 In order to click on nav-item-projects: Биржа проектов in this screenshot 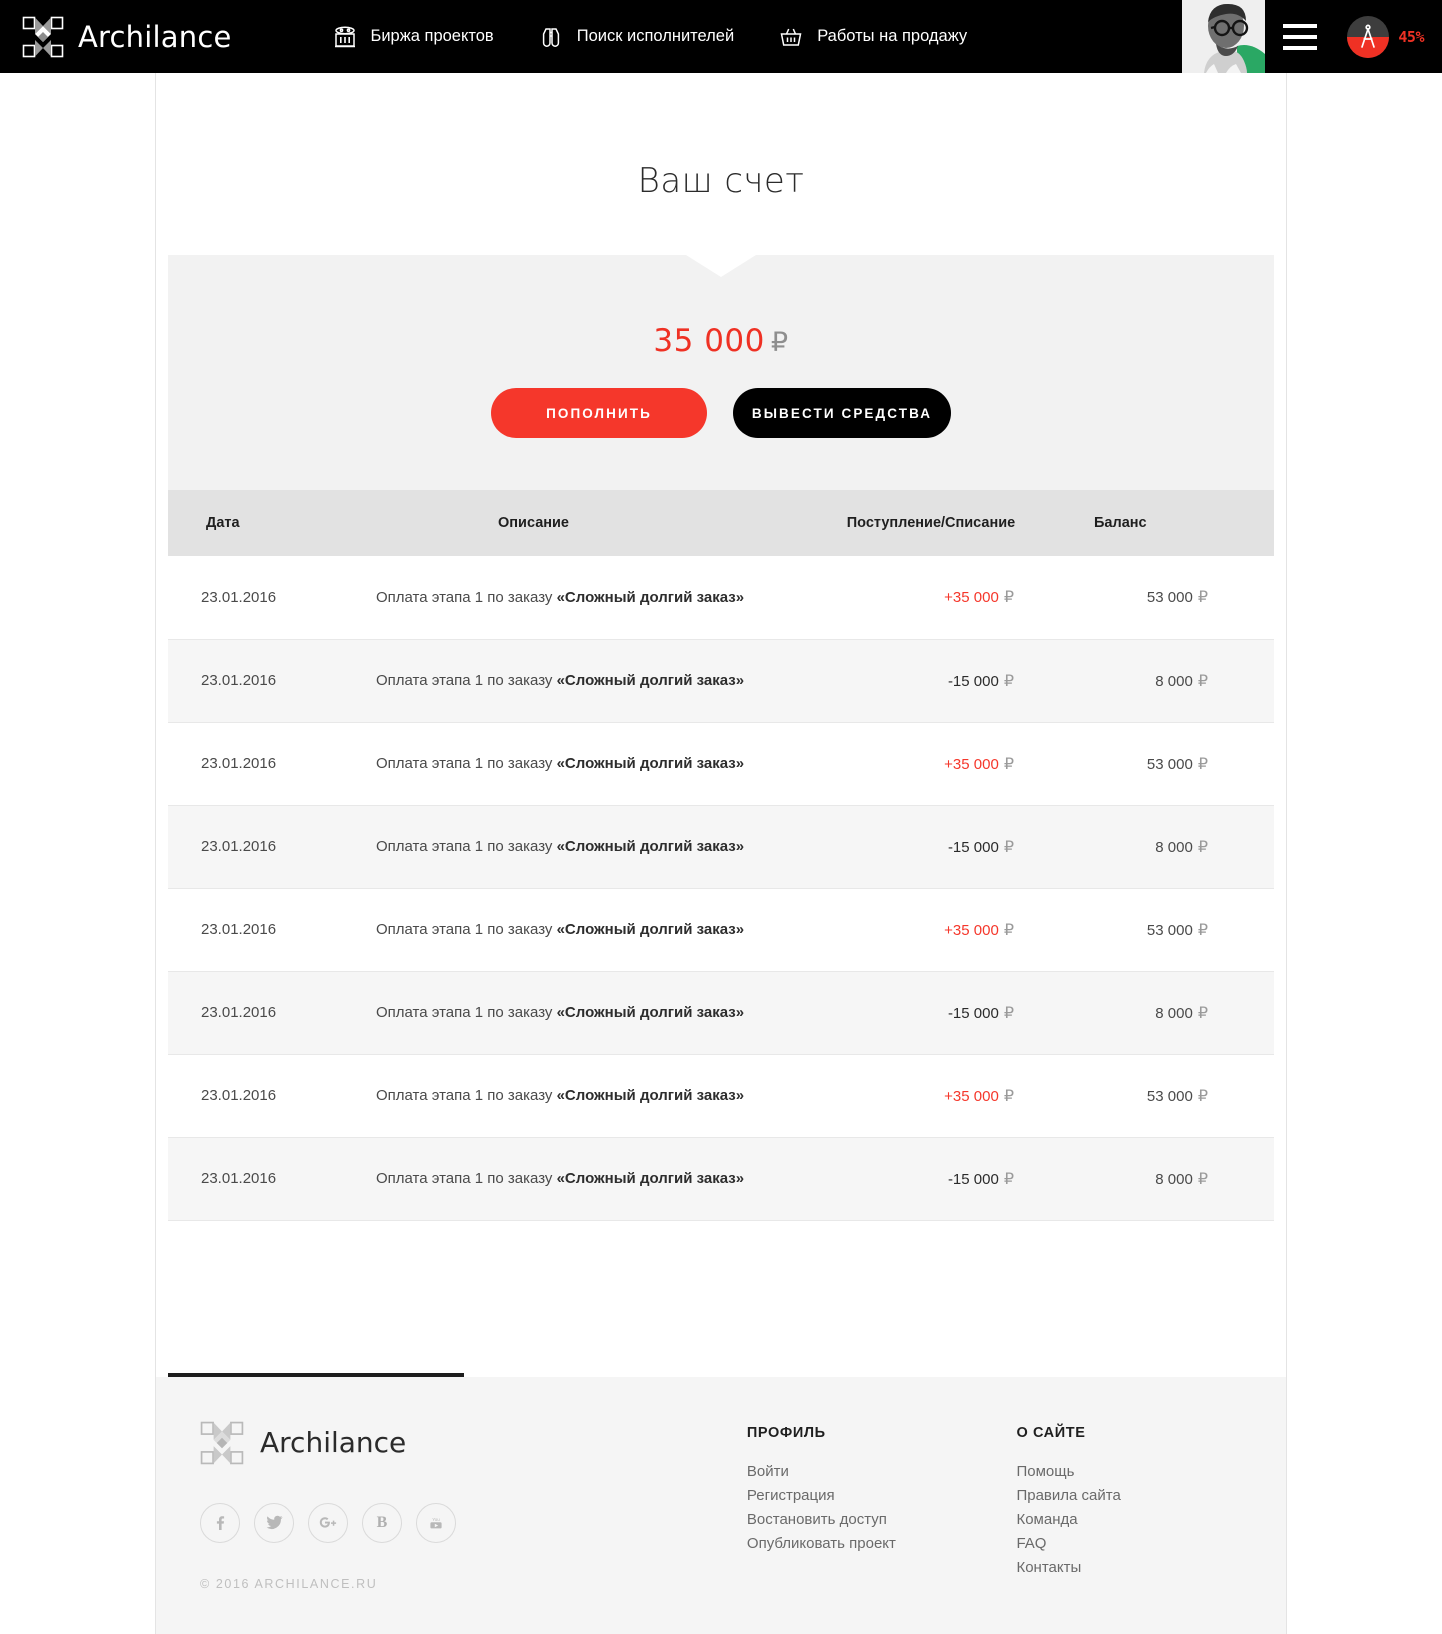, I will do `click(413, 37)`.